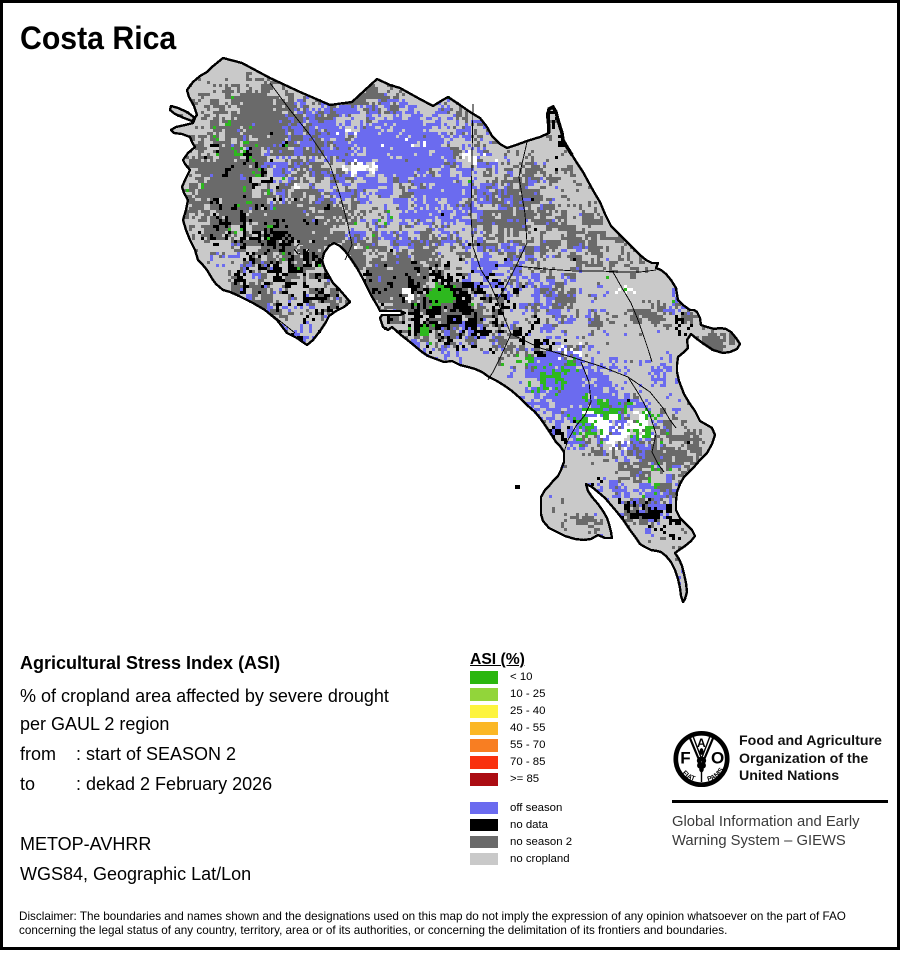  Describe the element at coordinates (685, 758) in the screenshot. I see `svg-text: F` at that location.